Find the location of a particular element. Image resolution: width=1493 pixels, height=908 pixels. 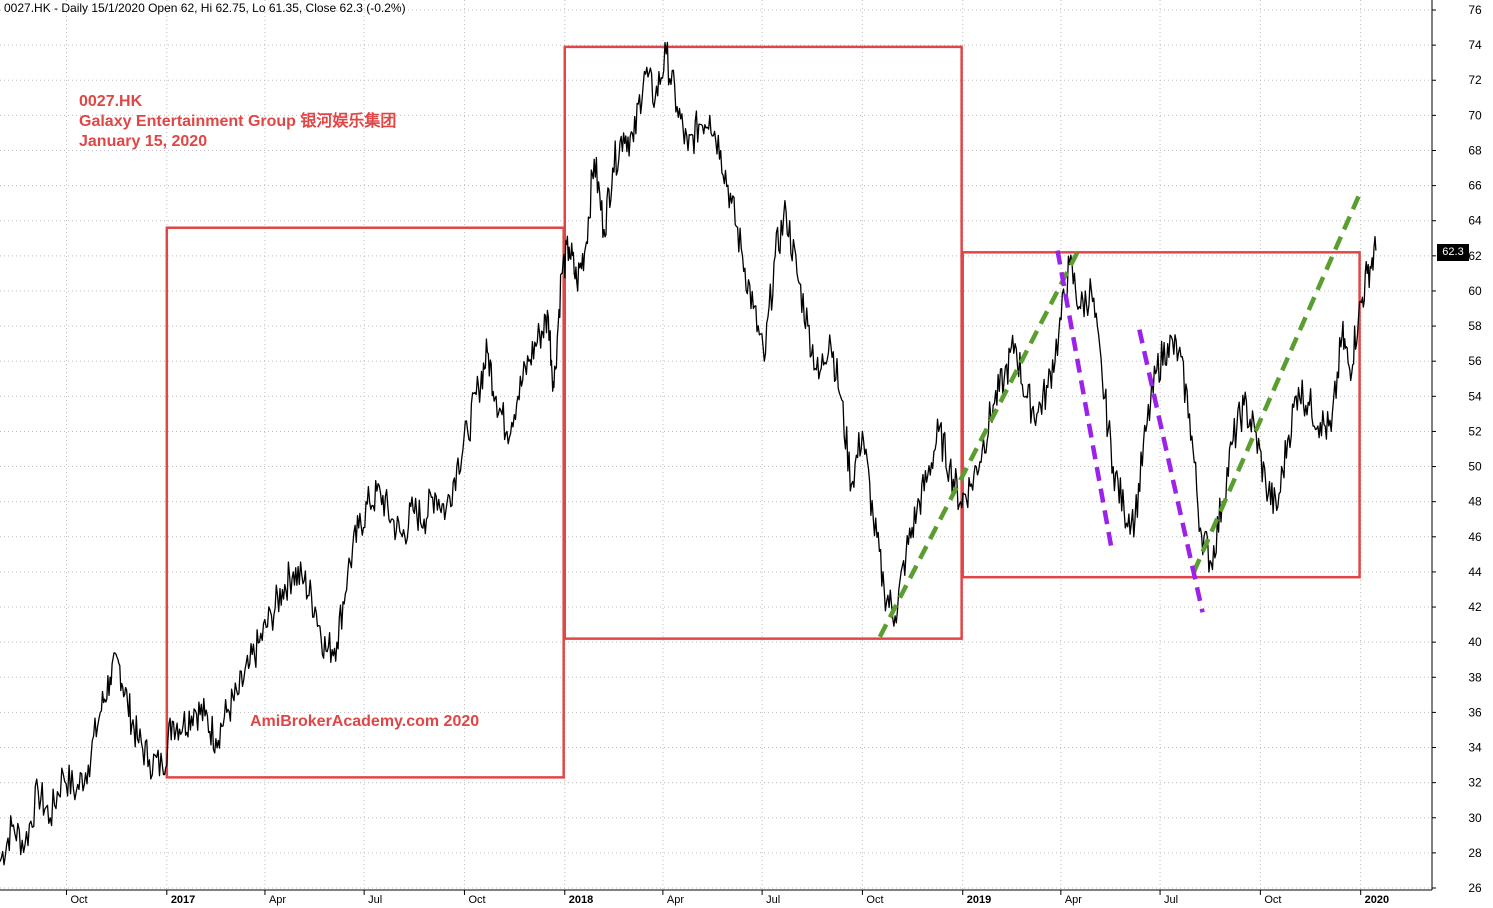

annotation-company: Galaxy Entertainment Group 银河娱乐集团 is located at coordinates (238, 121).